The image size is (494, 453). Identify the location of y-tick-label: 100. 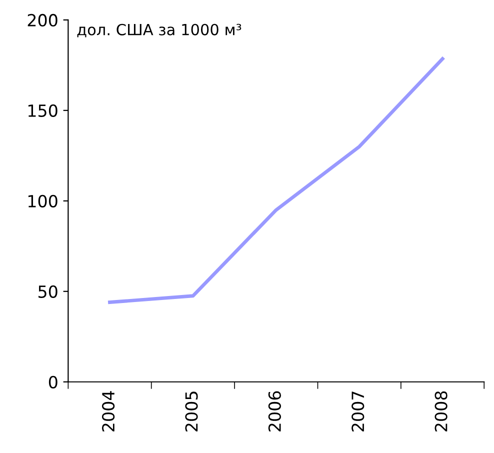
(43, 201).